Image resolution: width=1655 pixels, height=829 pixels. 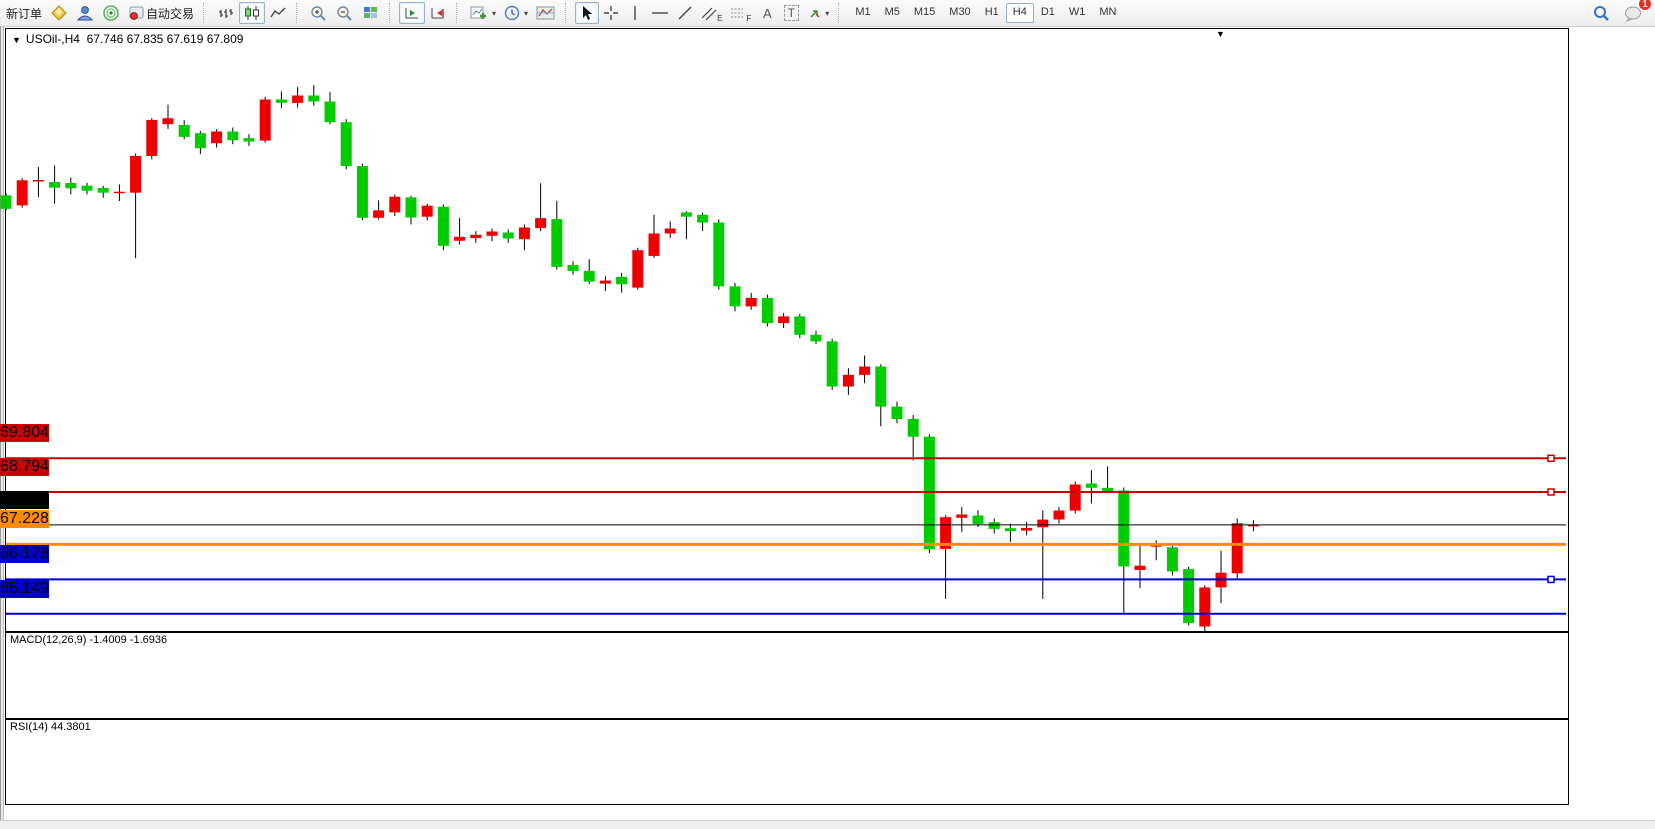 I want to click on rsi-indicator-label: RSI(14) 44.3801, so click(x=50, y=727).